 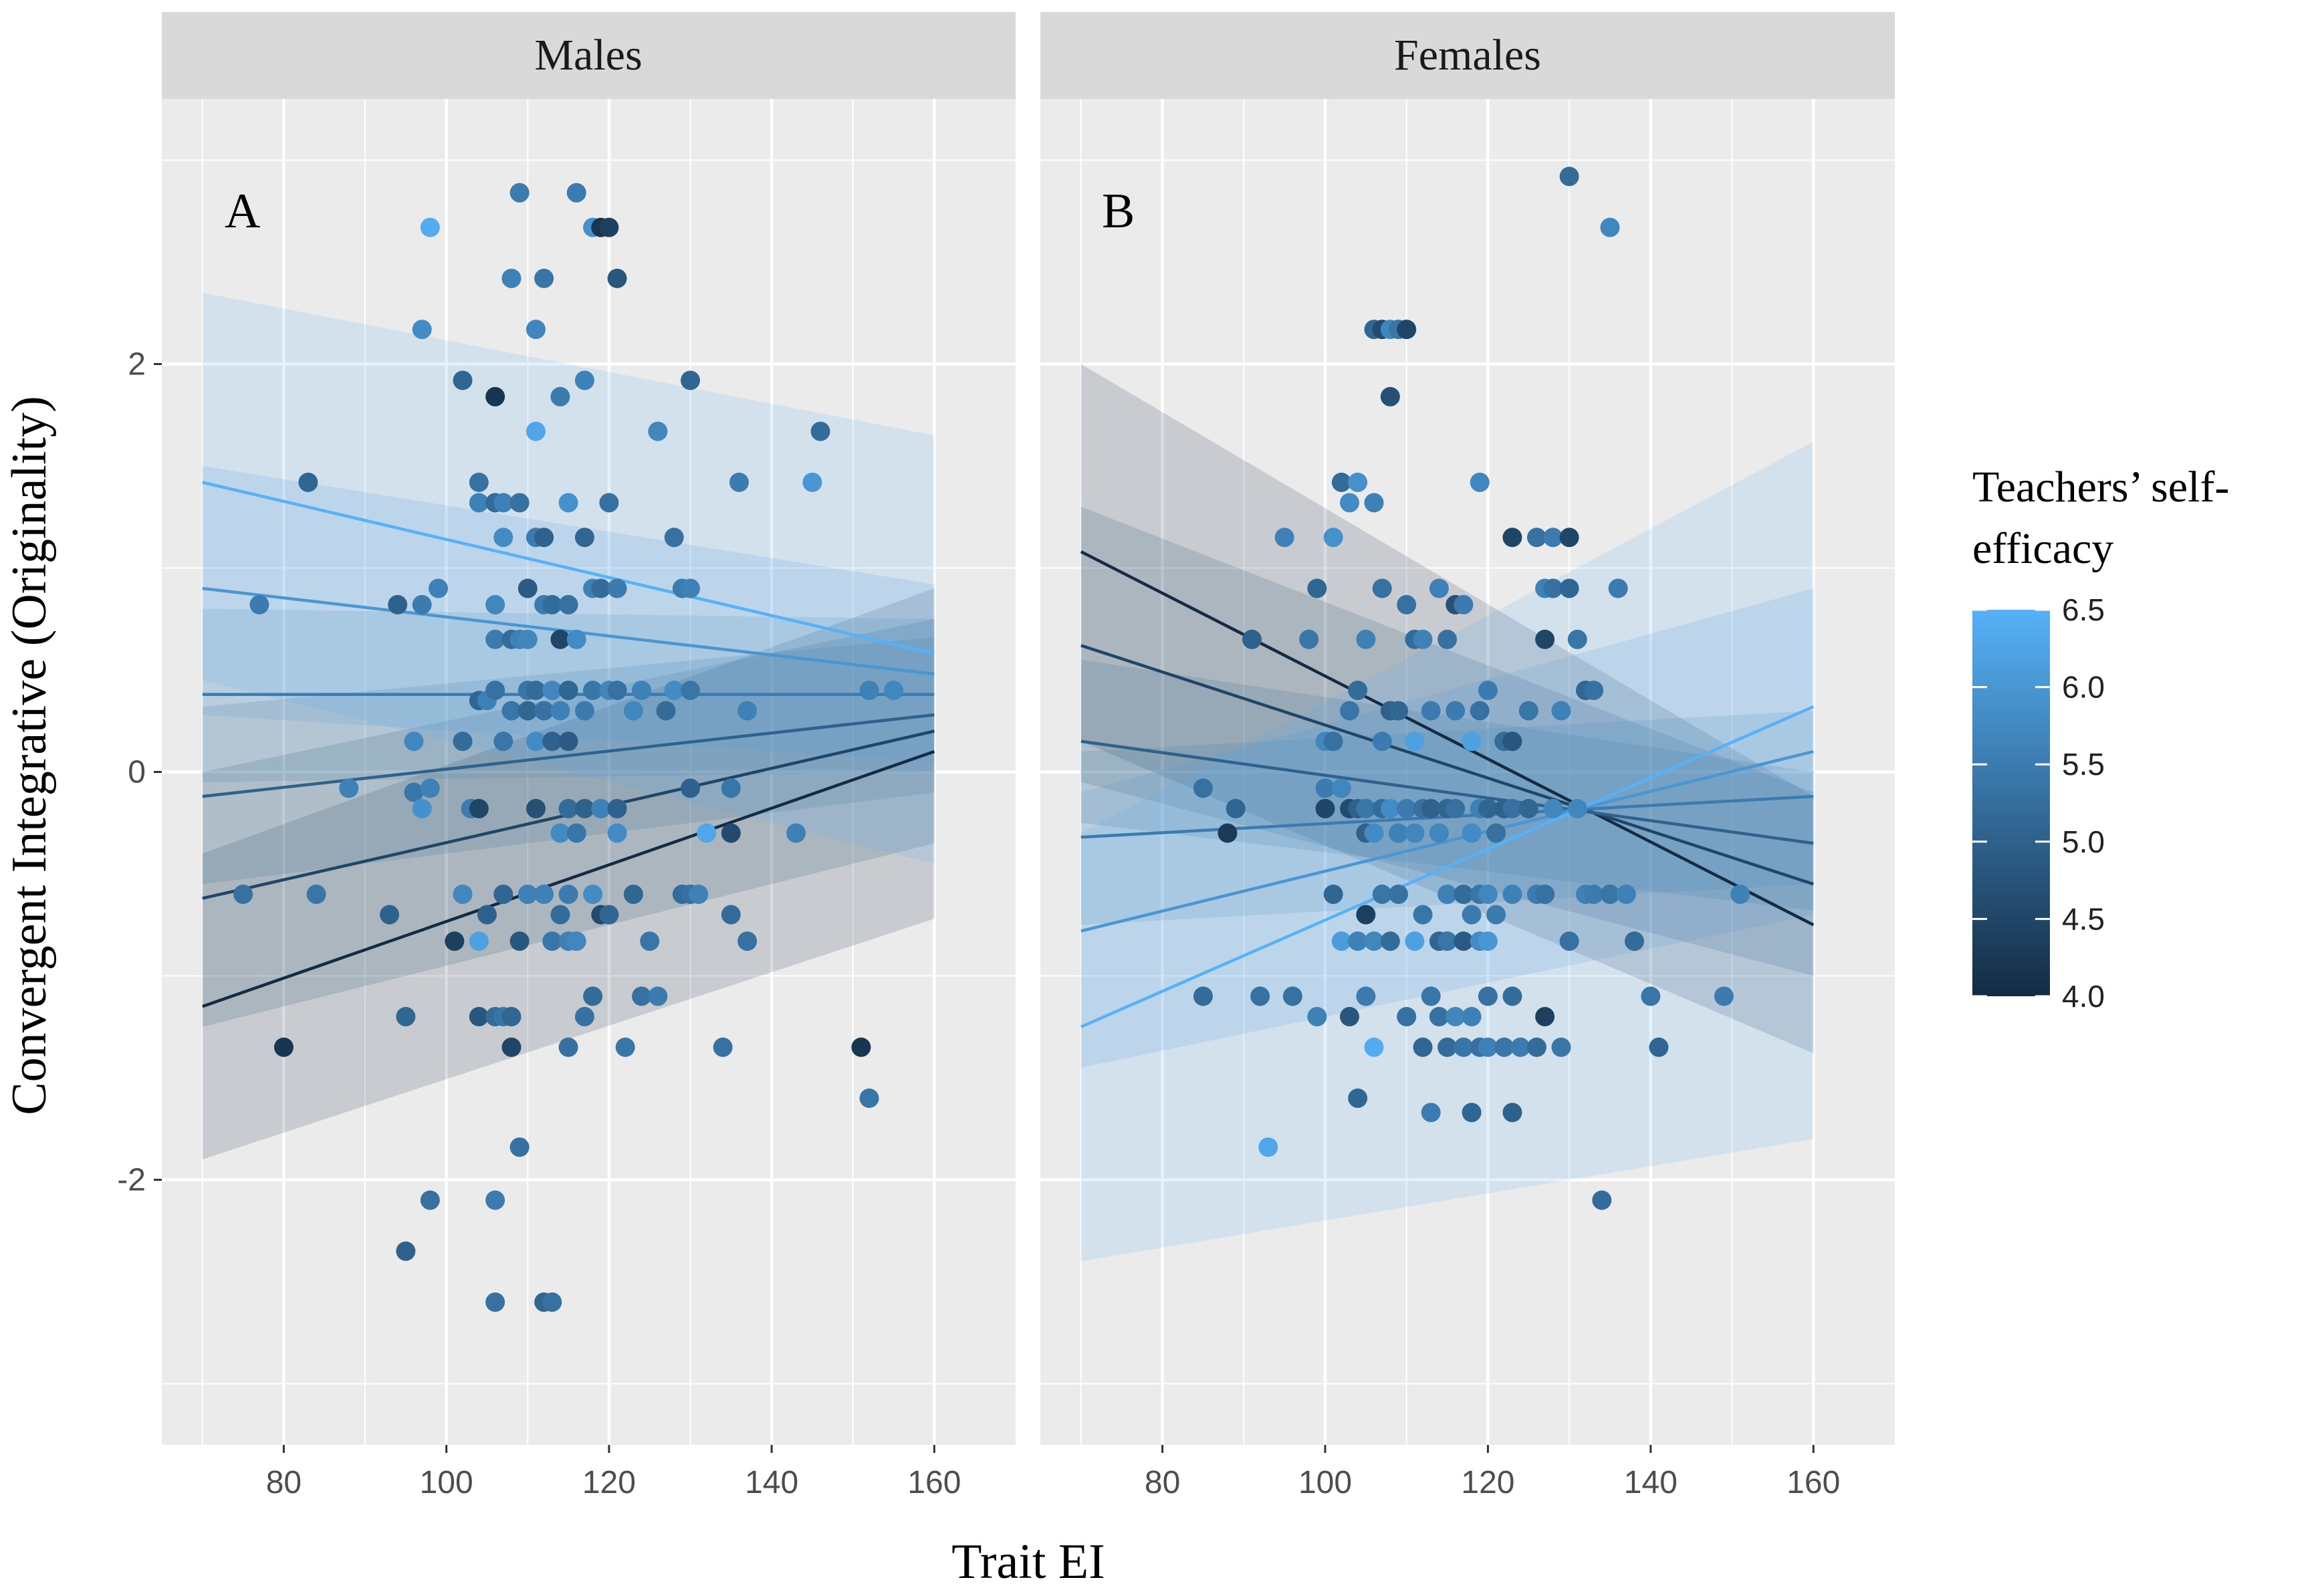 I want to click on legend-tick-label: 6.5, so click(x=2083, y=609).